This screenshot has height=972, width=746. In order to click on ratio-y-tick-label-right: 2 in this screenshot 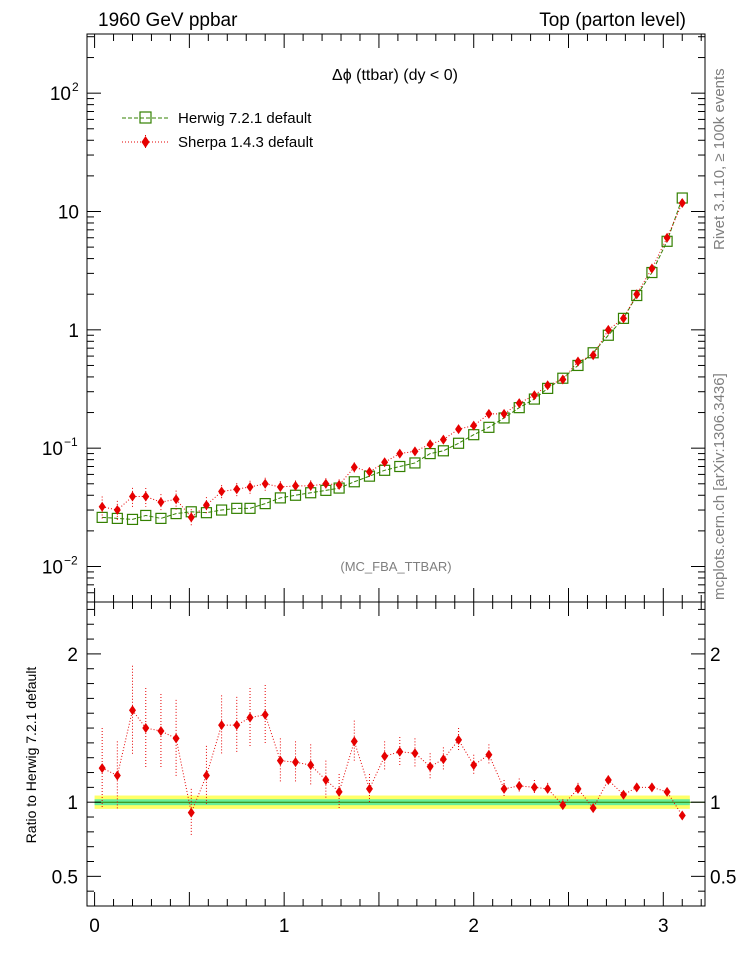, I will do `click(715, 655)`.